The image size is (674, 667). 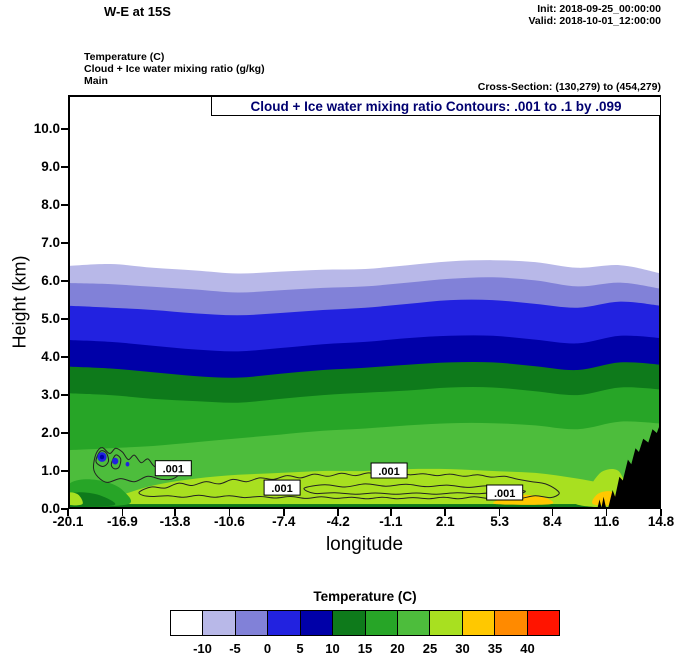 What do you see at coordinates (364, 544) in the screenshot?
I see `x-axis-label: longitude` at bounding box center [364, 544].